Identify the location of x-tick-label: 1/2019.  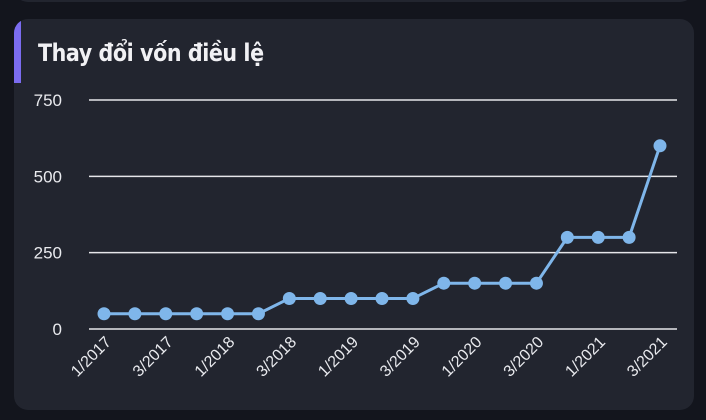
(338, 357).